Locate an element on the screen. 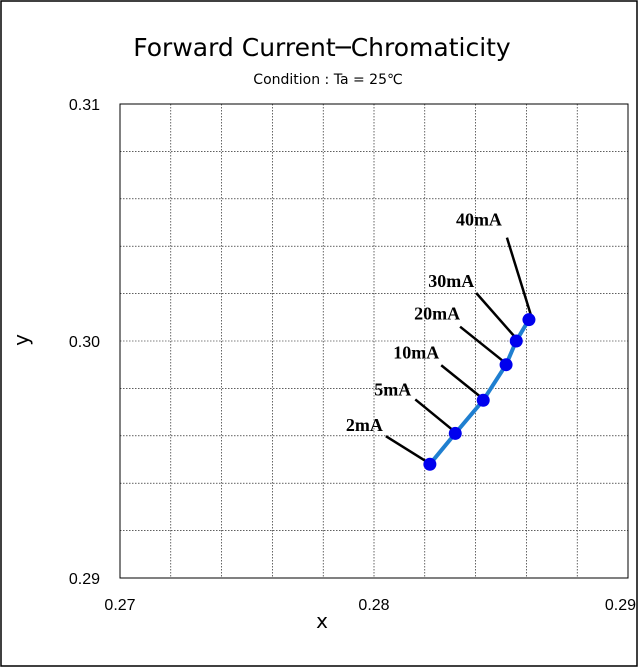 The width and height of the screenshot is (639, 668). data-label: 5mA is located at coordinates (392, 389).